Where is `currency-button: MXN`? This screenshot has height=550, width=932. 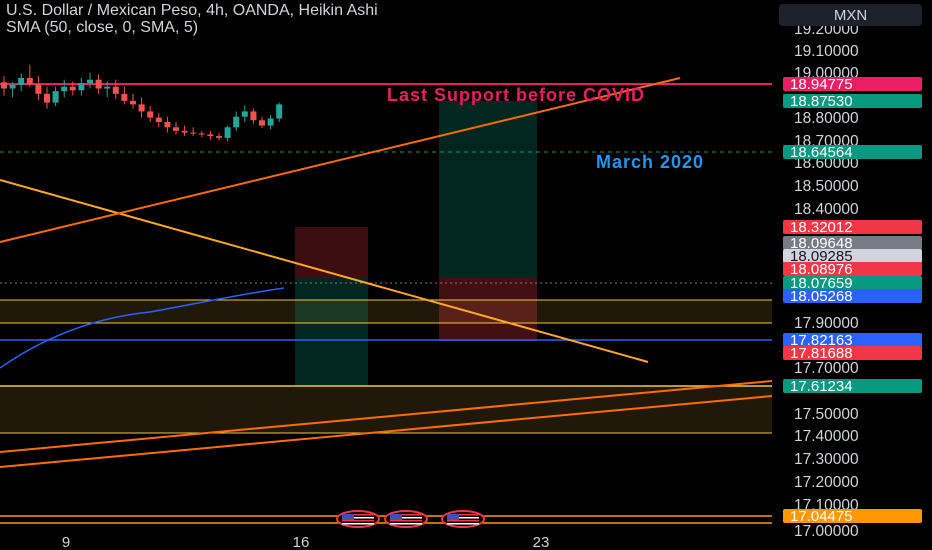 currency-button: MXN is located at coordinates (850, 15).